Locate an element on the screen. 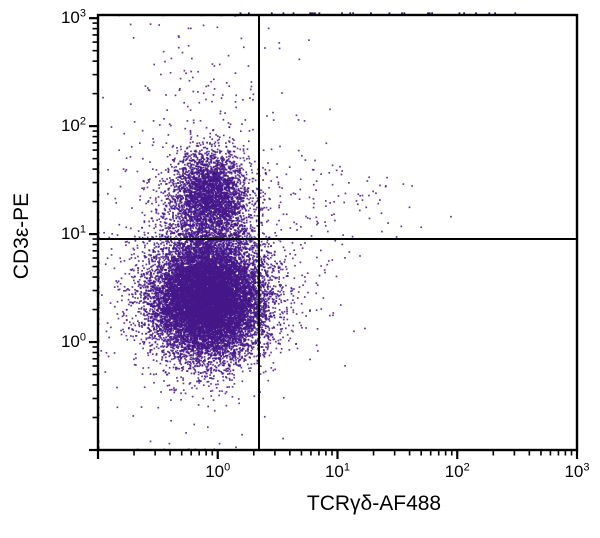 The width and height of the screenshot is (600, 538). x-tick-label: 101 is located at coordinates (337, 471).